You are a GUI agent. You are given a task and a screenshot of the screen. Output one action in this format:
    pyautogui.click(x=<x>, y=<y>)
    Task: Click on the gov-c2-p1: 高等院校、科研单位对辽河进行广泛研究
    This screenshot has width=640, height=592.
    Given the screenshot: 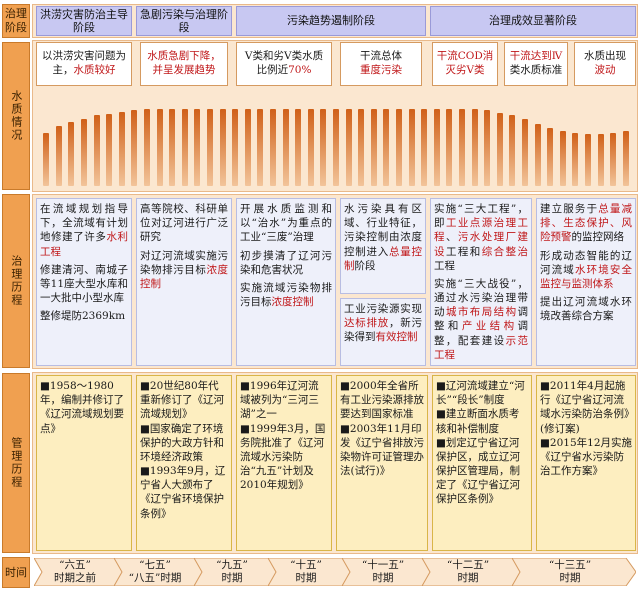 What is the action you would take?
    pyautogui.click(x=184, y=223)
    